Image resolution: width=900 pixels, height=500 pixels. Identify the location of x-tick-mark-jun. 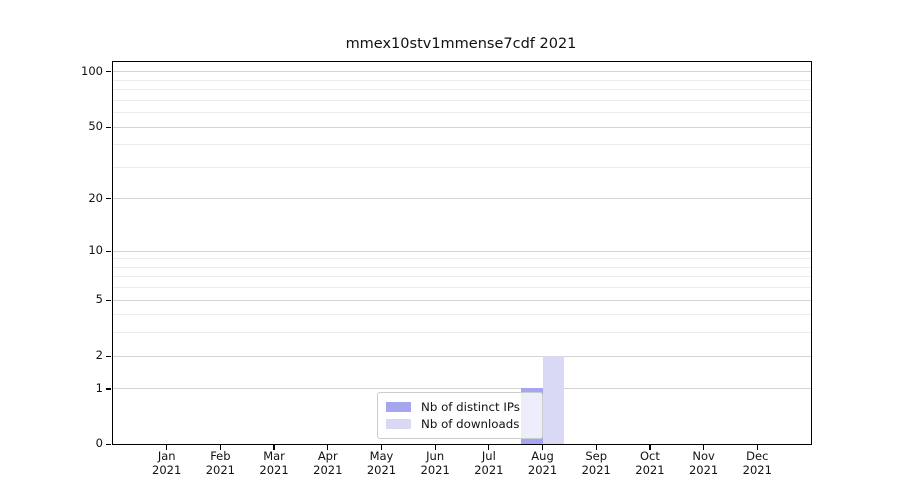
(435, 447).